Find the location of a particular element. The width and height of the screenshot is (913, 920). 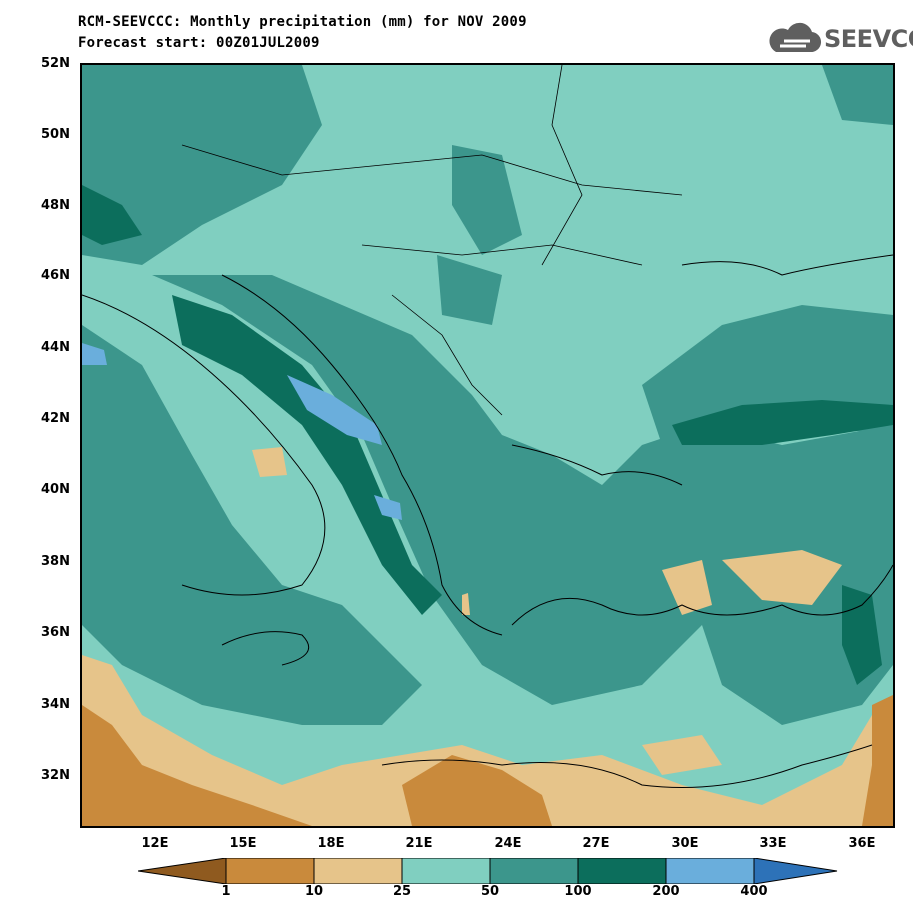

forecast-start-label: Forecast start: 00Z01JUL2009 is located at coordinates (199, 43).